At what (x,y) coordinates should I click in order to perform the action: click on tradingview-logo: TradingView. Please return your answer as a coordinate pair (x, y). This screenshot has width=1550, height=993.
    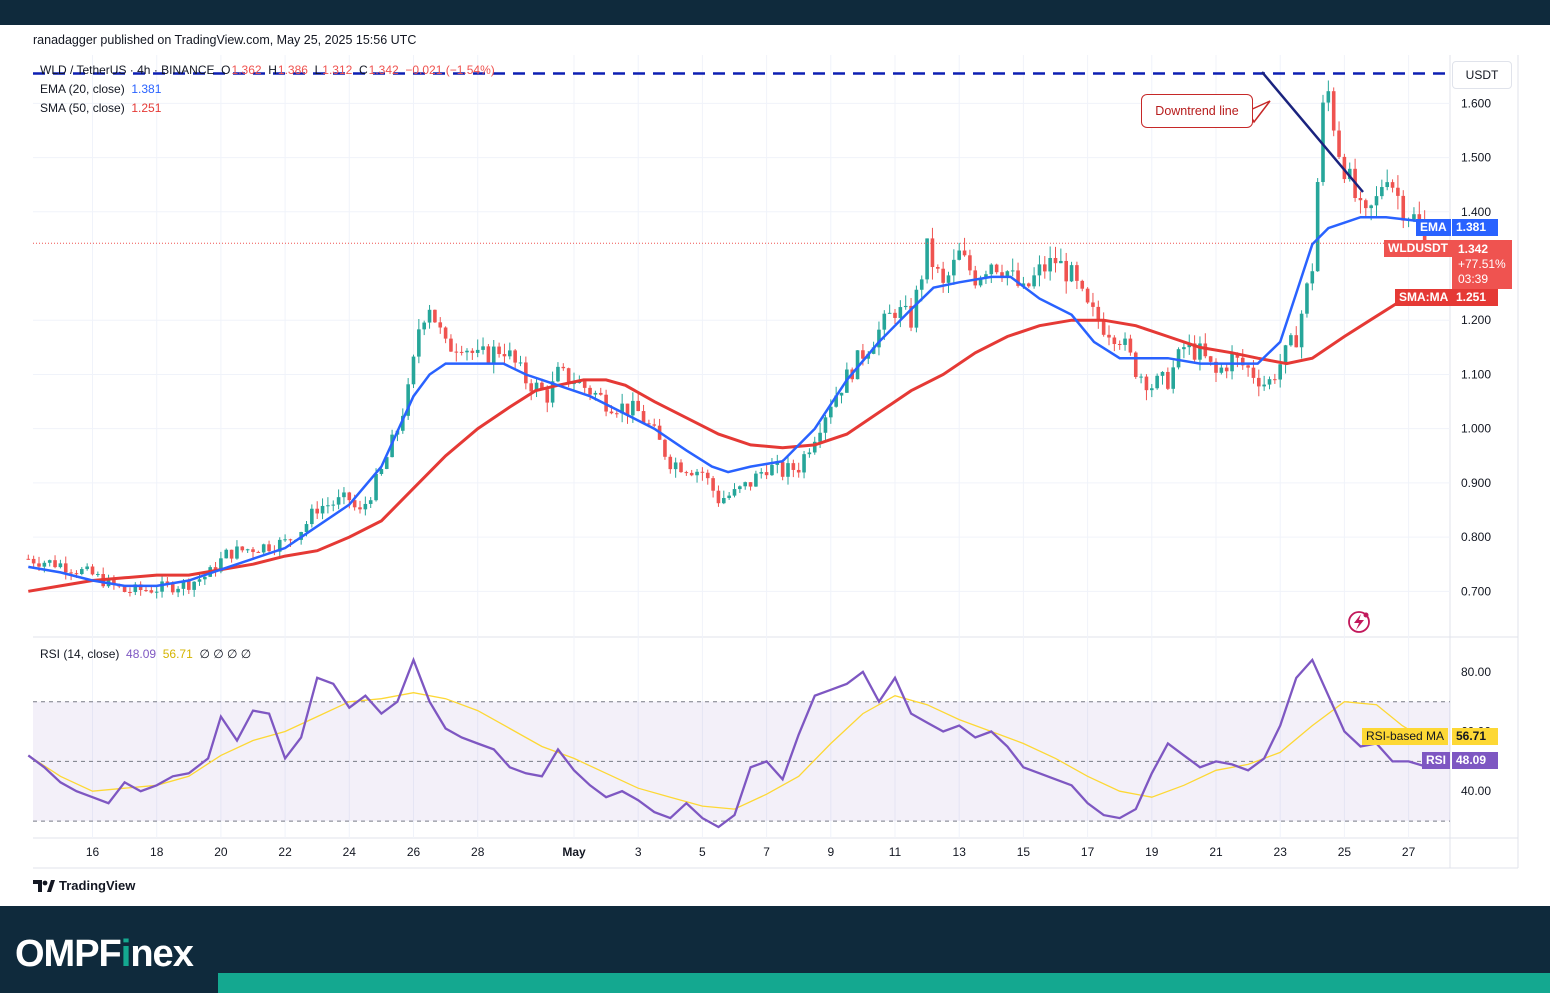
    Looking at the image, I should click on (84, 885).